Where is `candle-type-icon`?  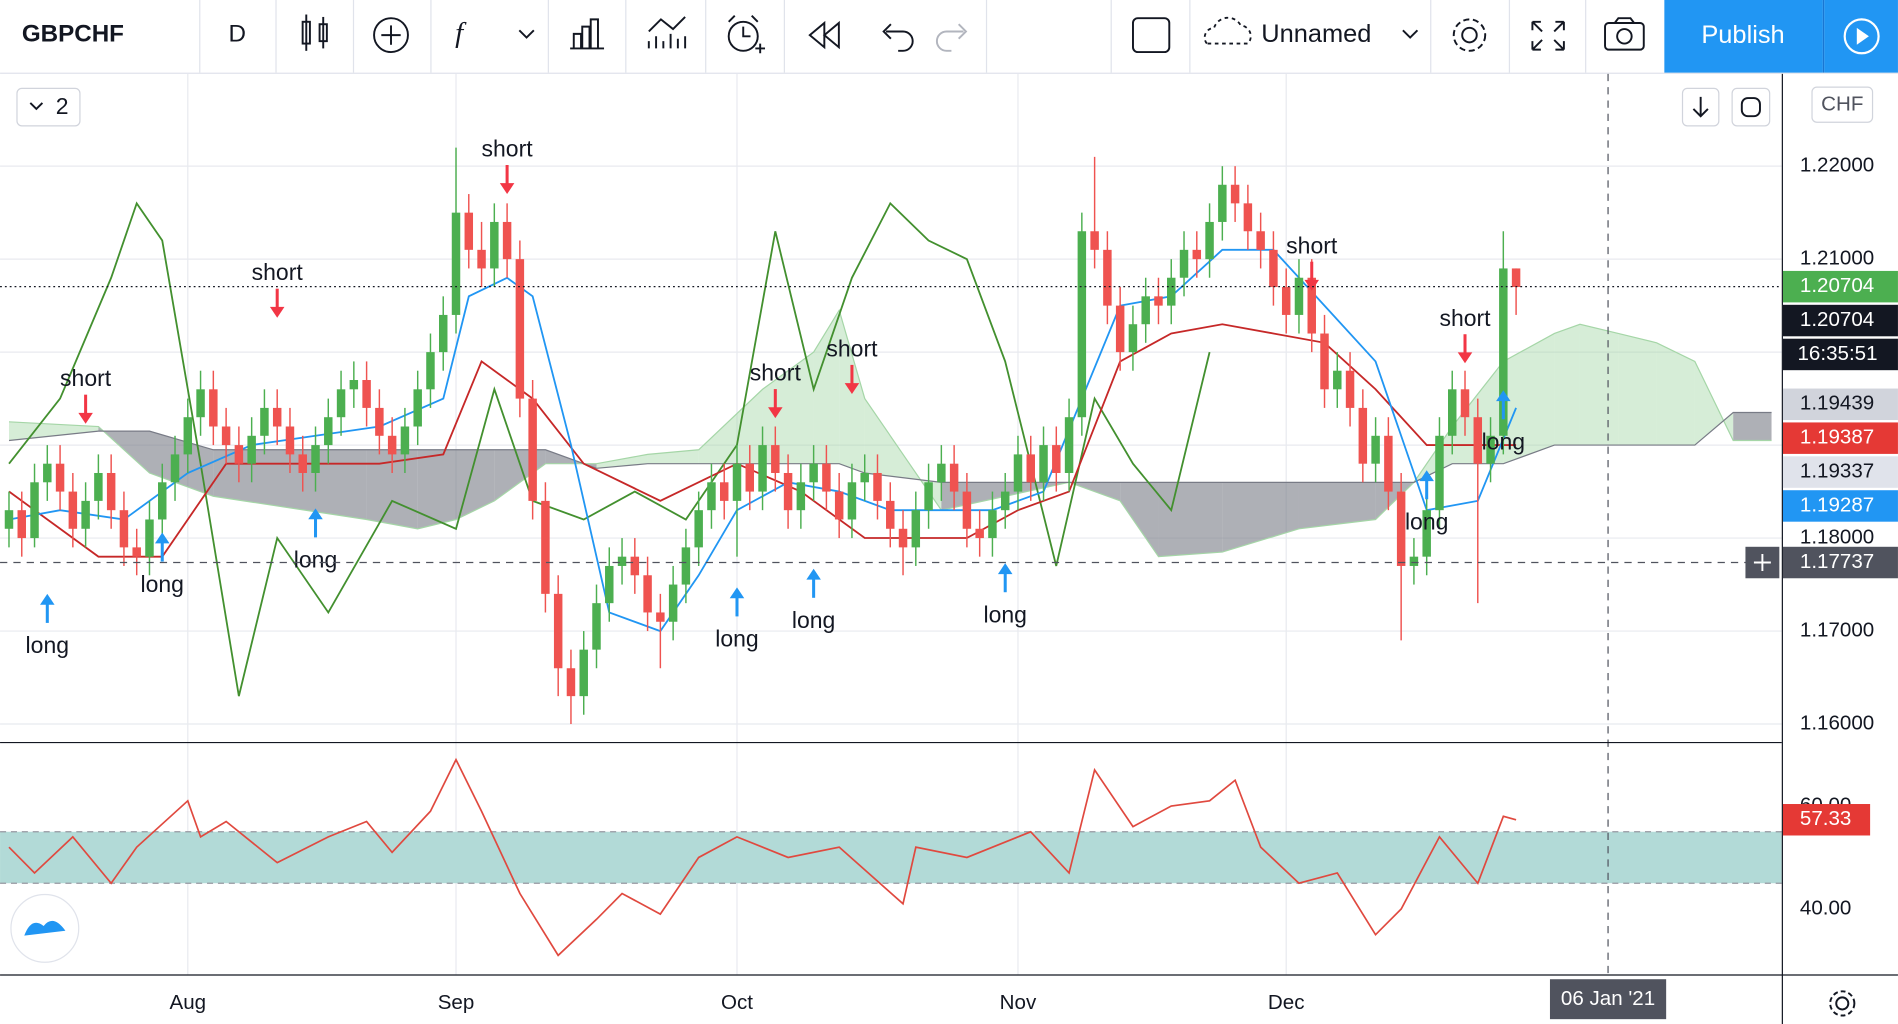
candle-type-icon is located at coordinates (314, 32).